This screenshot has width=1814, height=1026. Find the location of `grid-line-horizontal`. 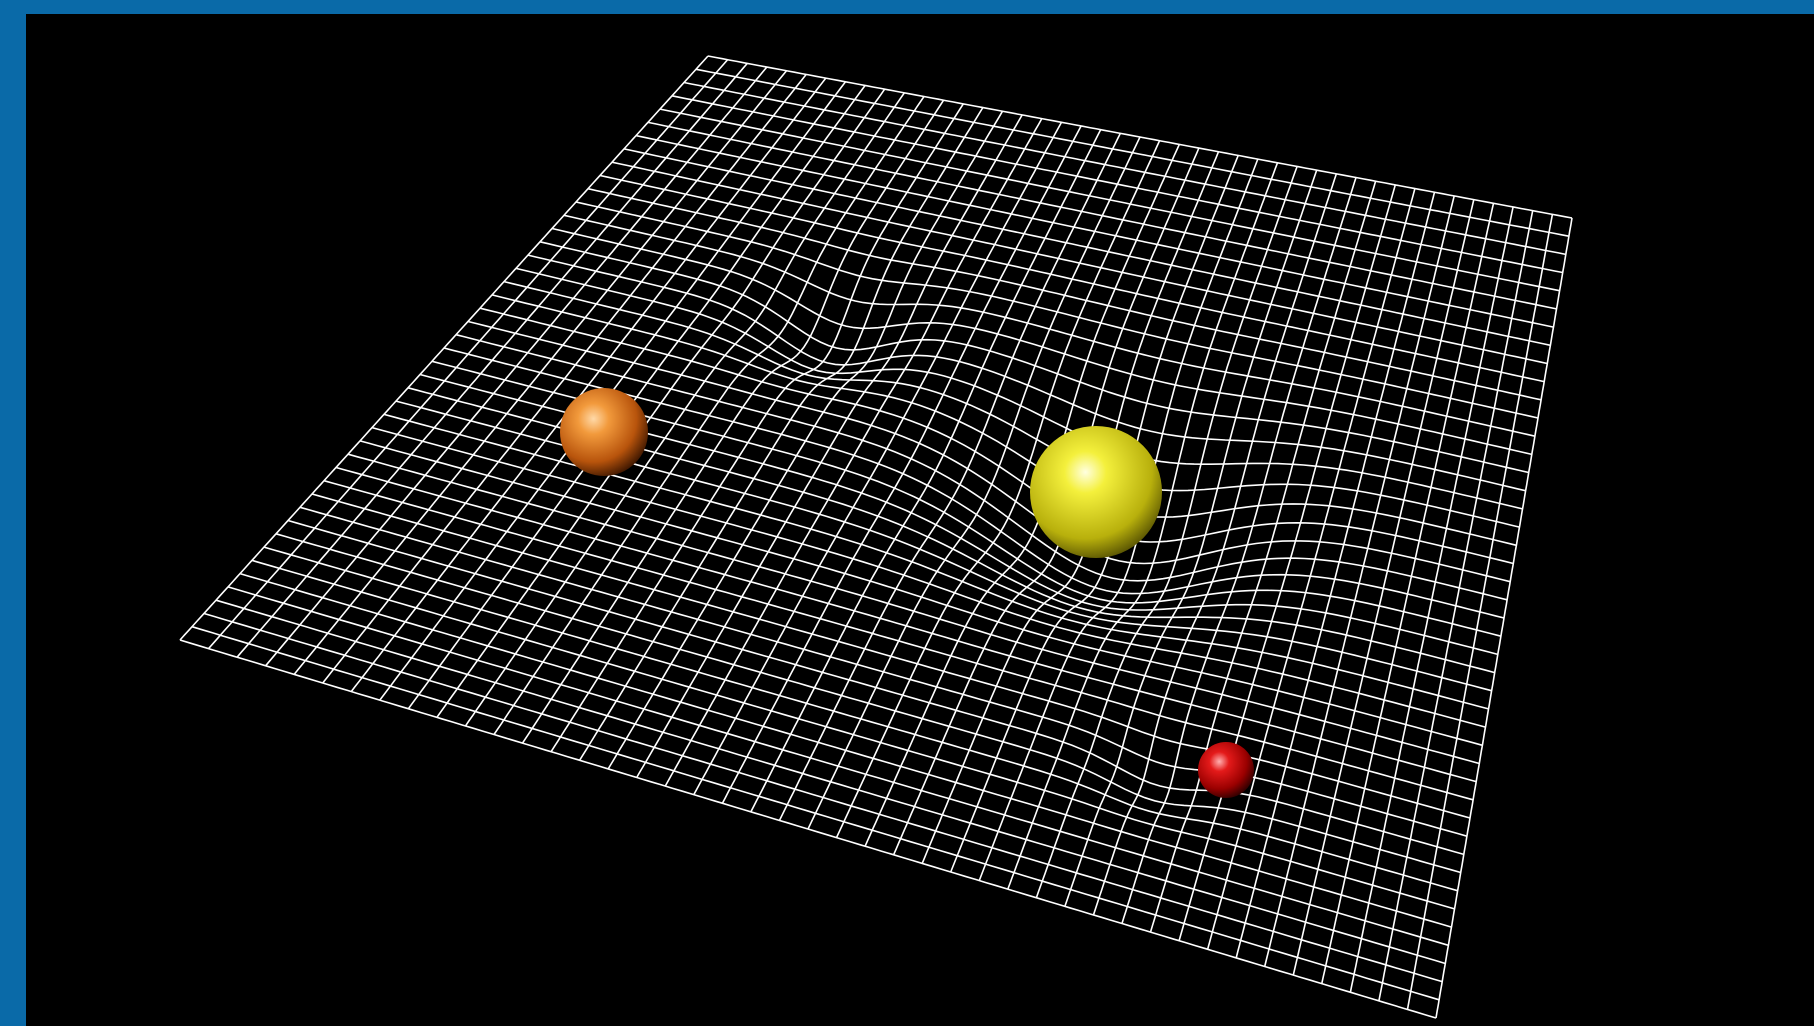

grid-line-horizontal is located at coordinates (1049, 325).